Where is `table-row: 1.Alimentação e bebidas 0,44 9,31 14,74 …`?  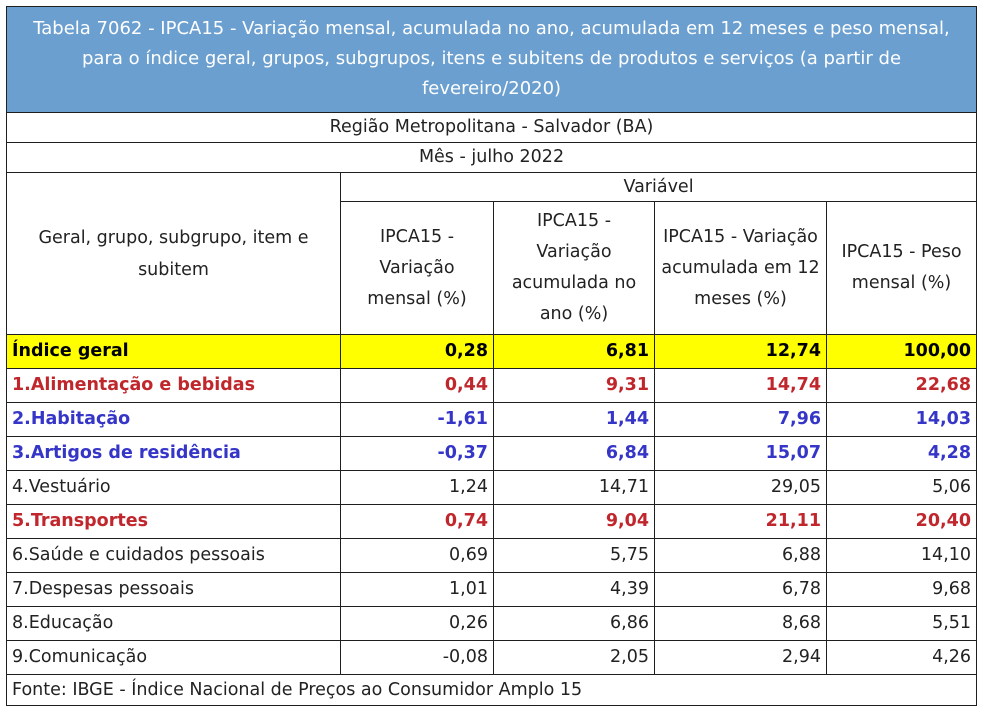 table-row: 1.Alimentação e bebidas 0,44 9,31 14,74 … is located at coordinates (492, 385).